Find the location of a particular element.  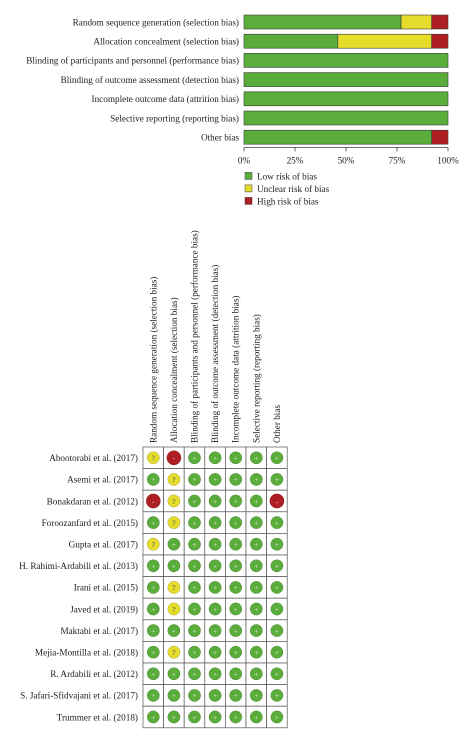

study-label: Mejia-Montilla et al. (2018) is located at coordinates (86, 653).